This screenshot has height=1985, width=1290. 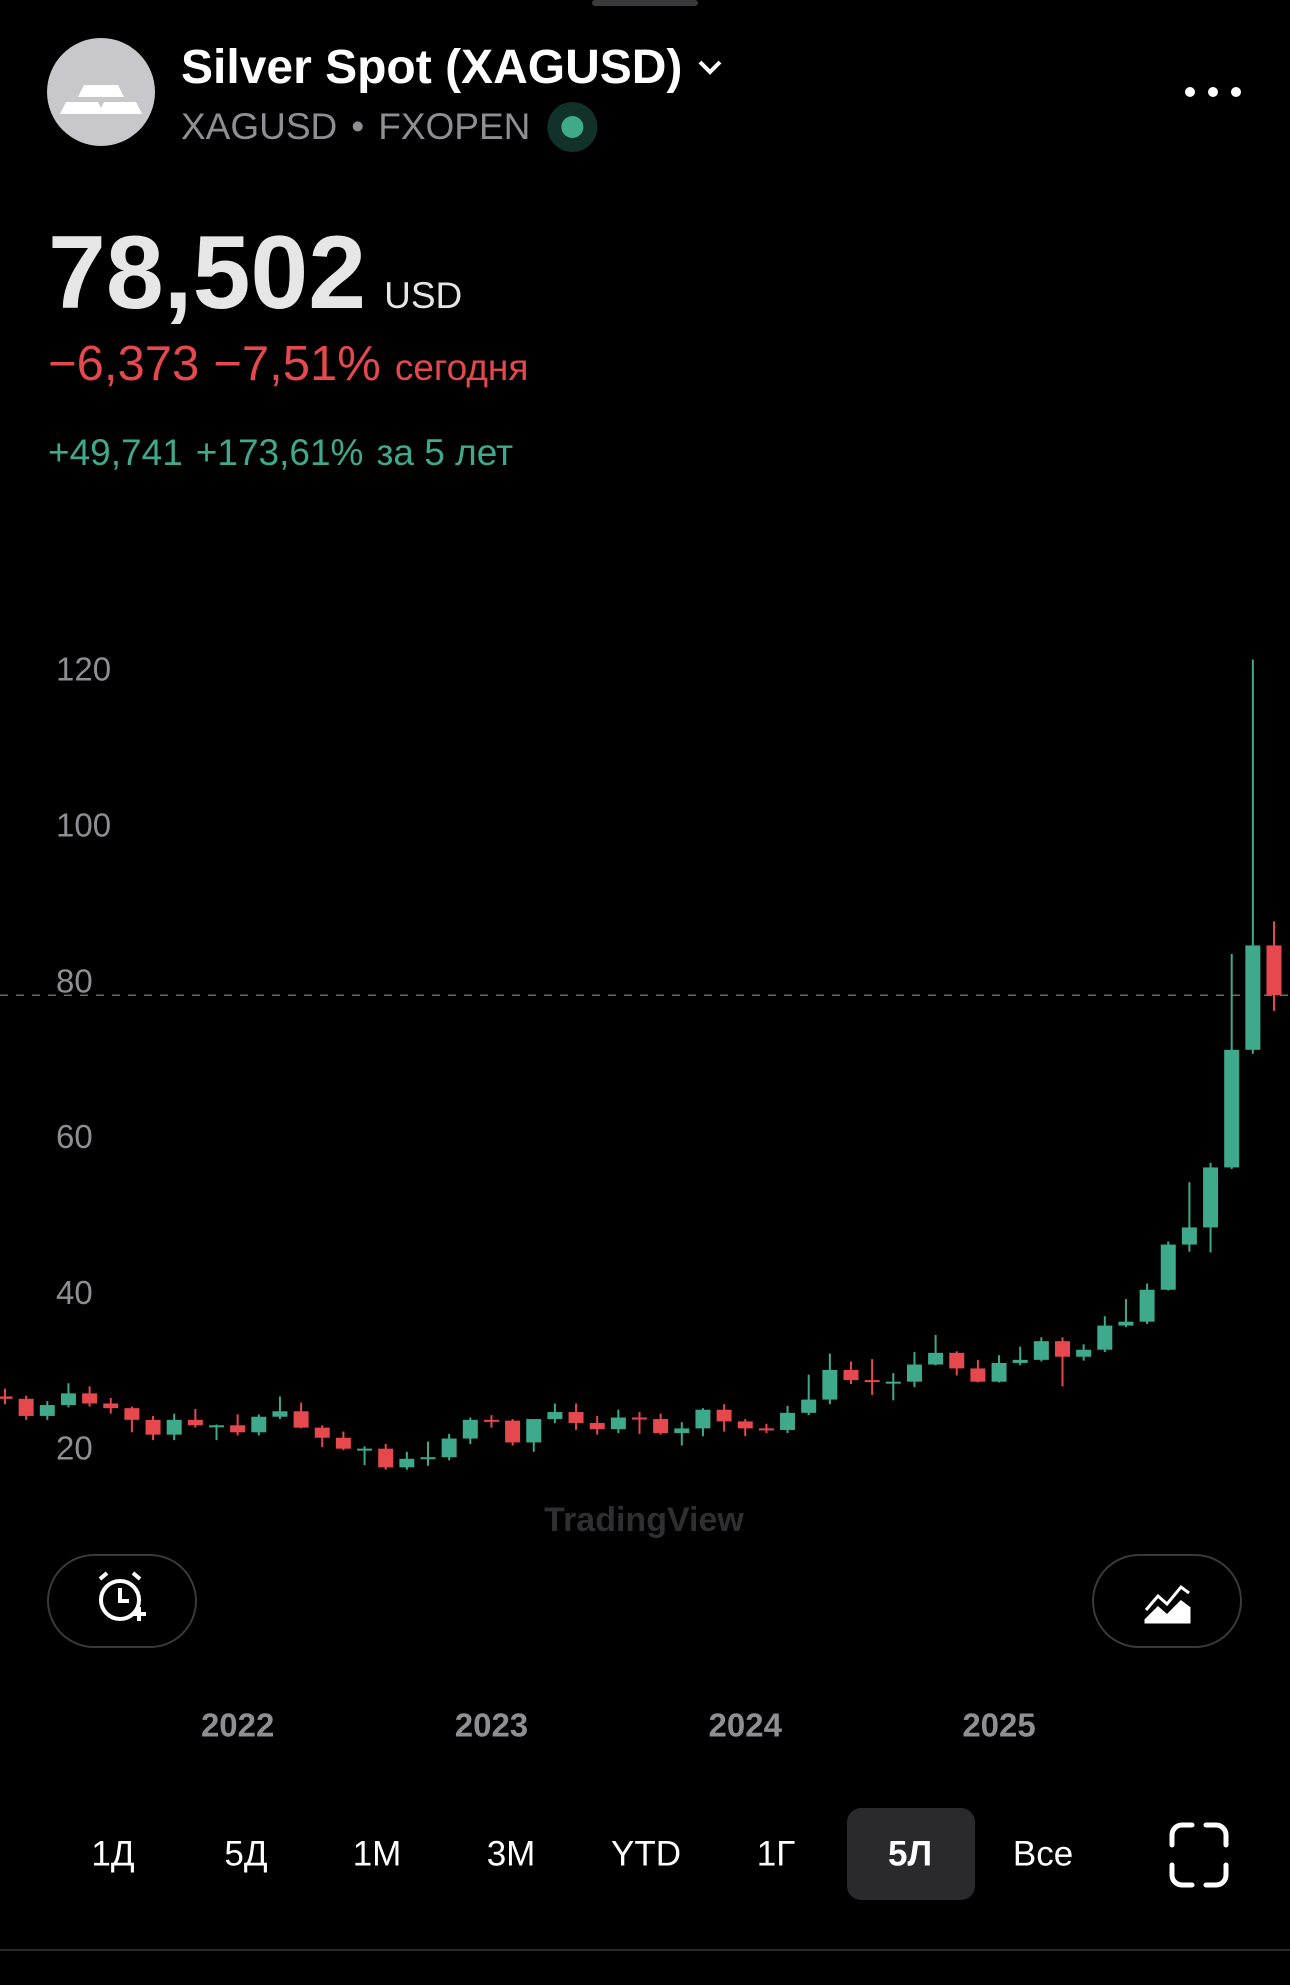 I want to click on range-button: 3М, so click(x=511, y=1853).